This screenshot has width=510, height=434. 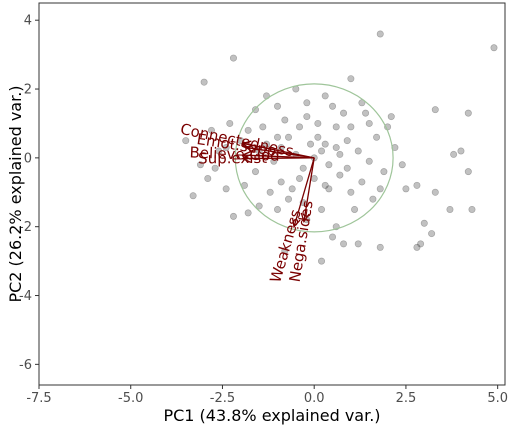 What do you see at coordinates (15, 193) in the screenshot?
I see `y-axis-title: PC2 (26.2% explained var.)` at bounding box center [15, 193].